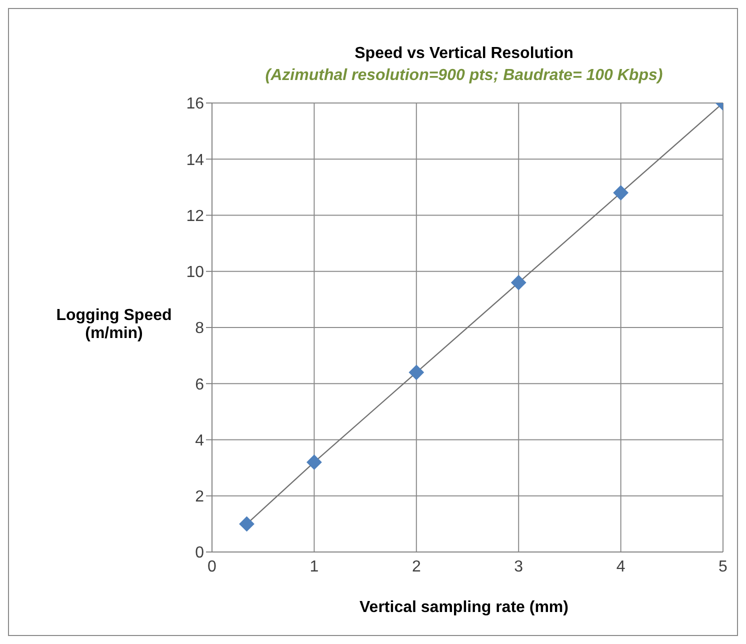 Image resolution: width=746 pixels, height=644 pixels. Describe the element at coordinates (464, 54) in the screenshot. I see `chart-title: Speed vs Vertical Resolution` at that location.